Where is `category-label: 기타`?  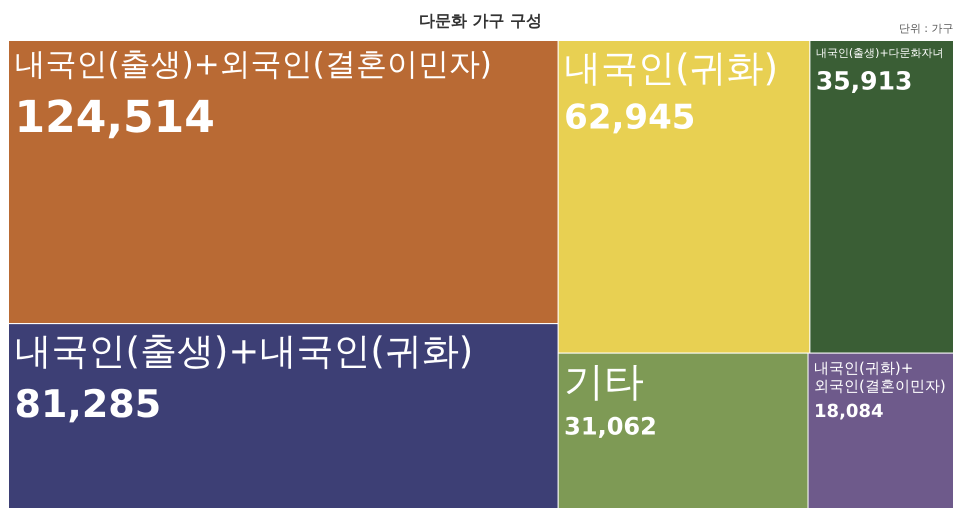
category-label: 기타 is located at coordinates (604, 382).